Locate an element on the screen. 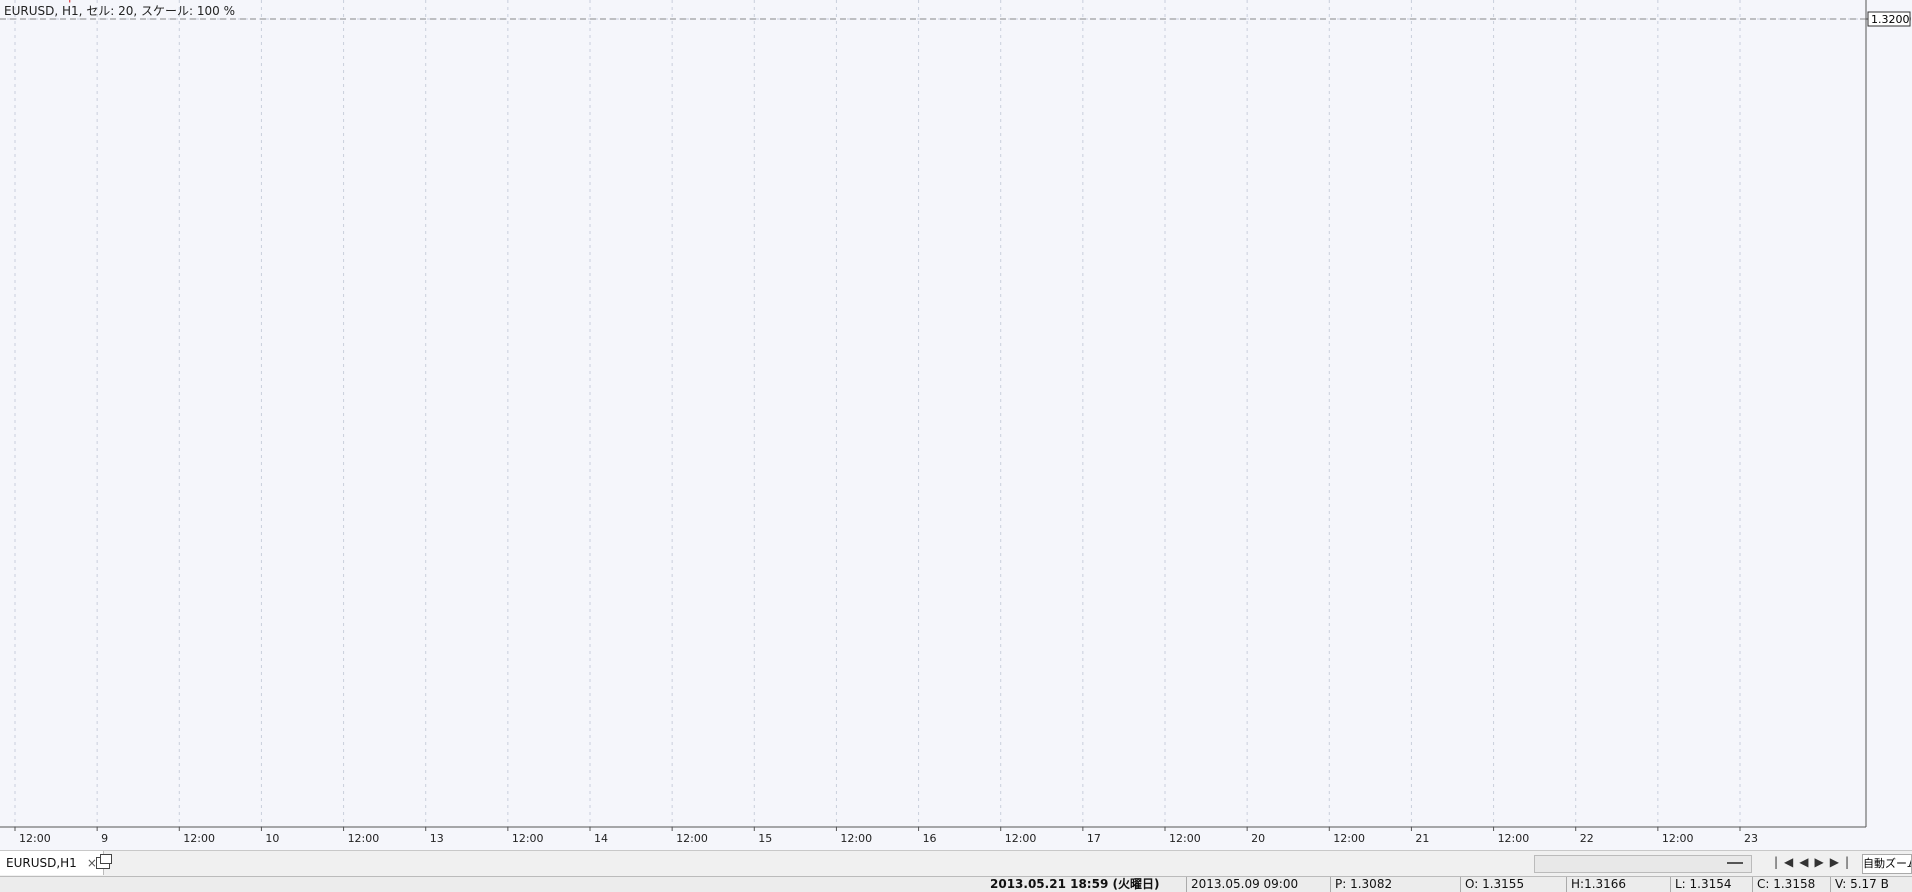  x-tick-label: 23 is located at coordinates (1751, 838).